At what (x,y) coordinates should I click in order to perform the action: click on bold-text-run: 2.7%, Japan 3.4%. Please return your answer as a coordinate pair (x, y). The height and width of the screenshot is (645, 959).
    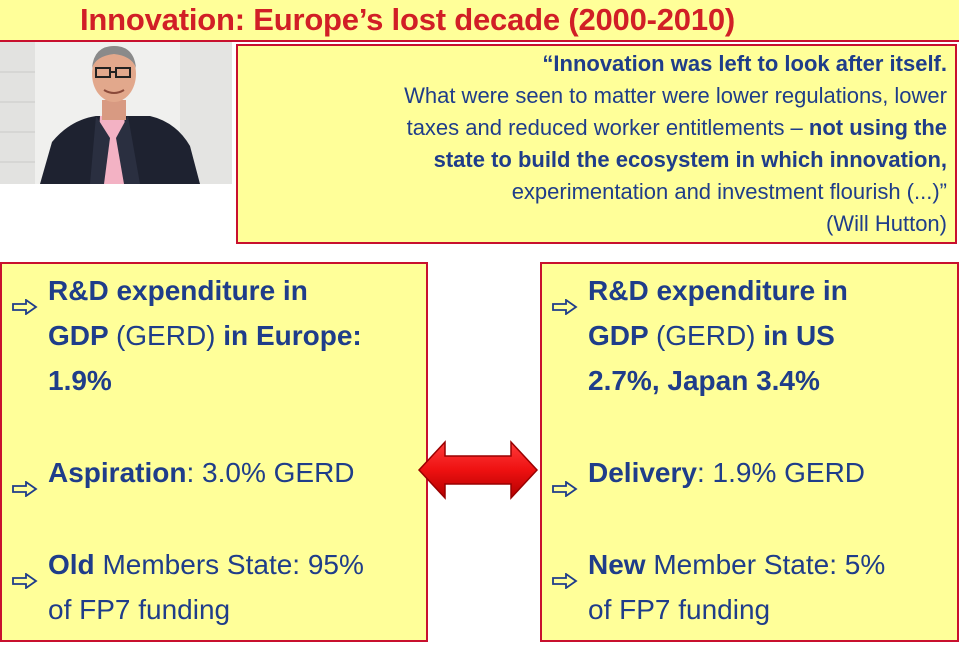
    Looking at the image, I should click on (704, 380).